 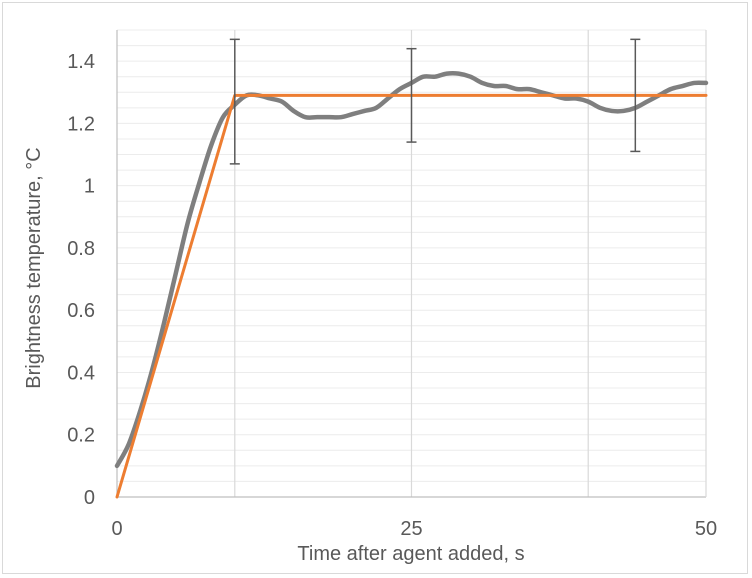 What do you see at coordinates (81, 373) in the screenshot?
I see `y-tick-label: 0.4` at bounding box center [81, 373].